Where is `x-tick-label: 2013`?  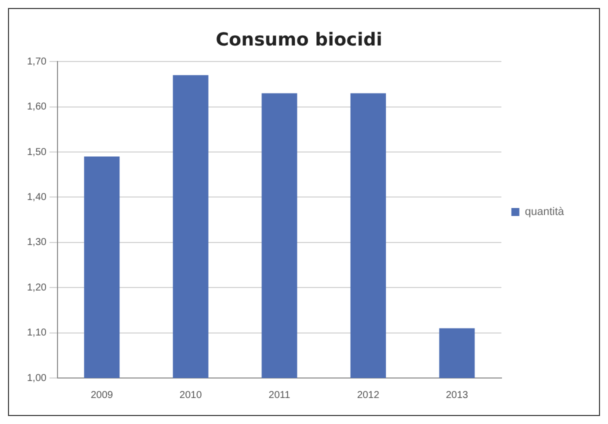
x-tick-label: 2013 is located at coordinates (457, 395).